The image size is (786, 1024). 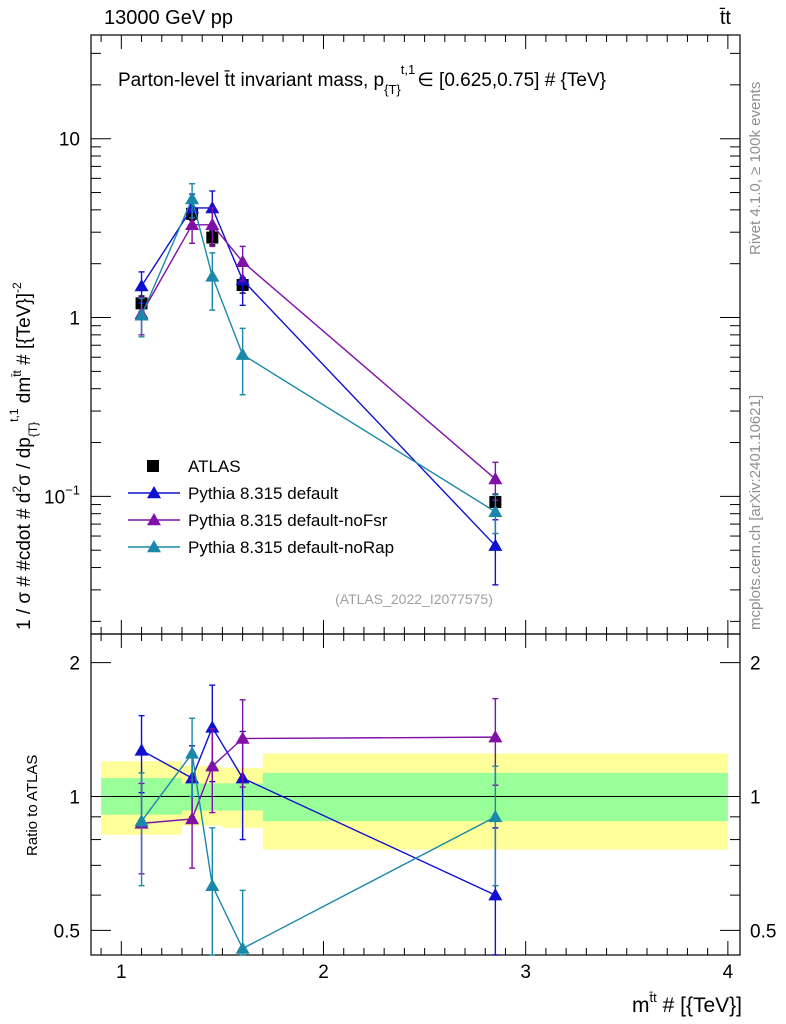 I want to click on ratio-y-tick-label-right: 0.5, so click(x=763, y=931).